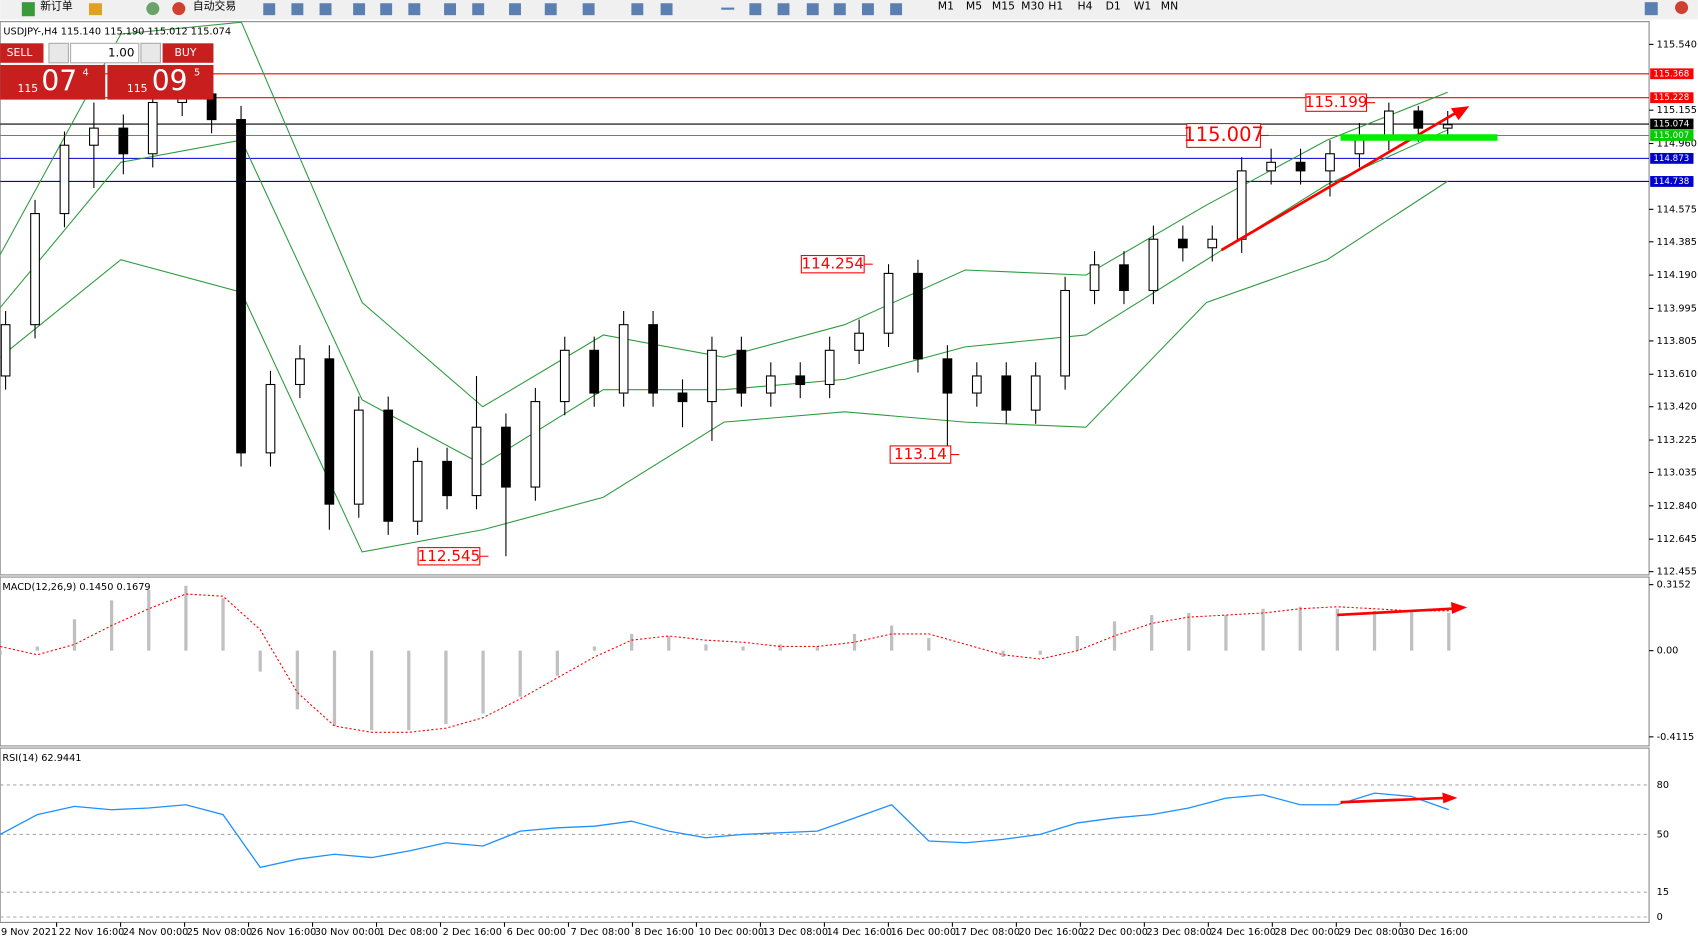  What do you see at coordinates (1113, 6) in the screenshot?
I see `timeframe: D1` at bounding box center [1113, 6].